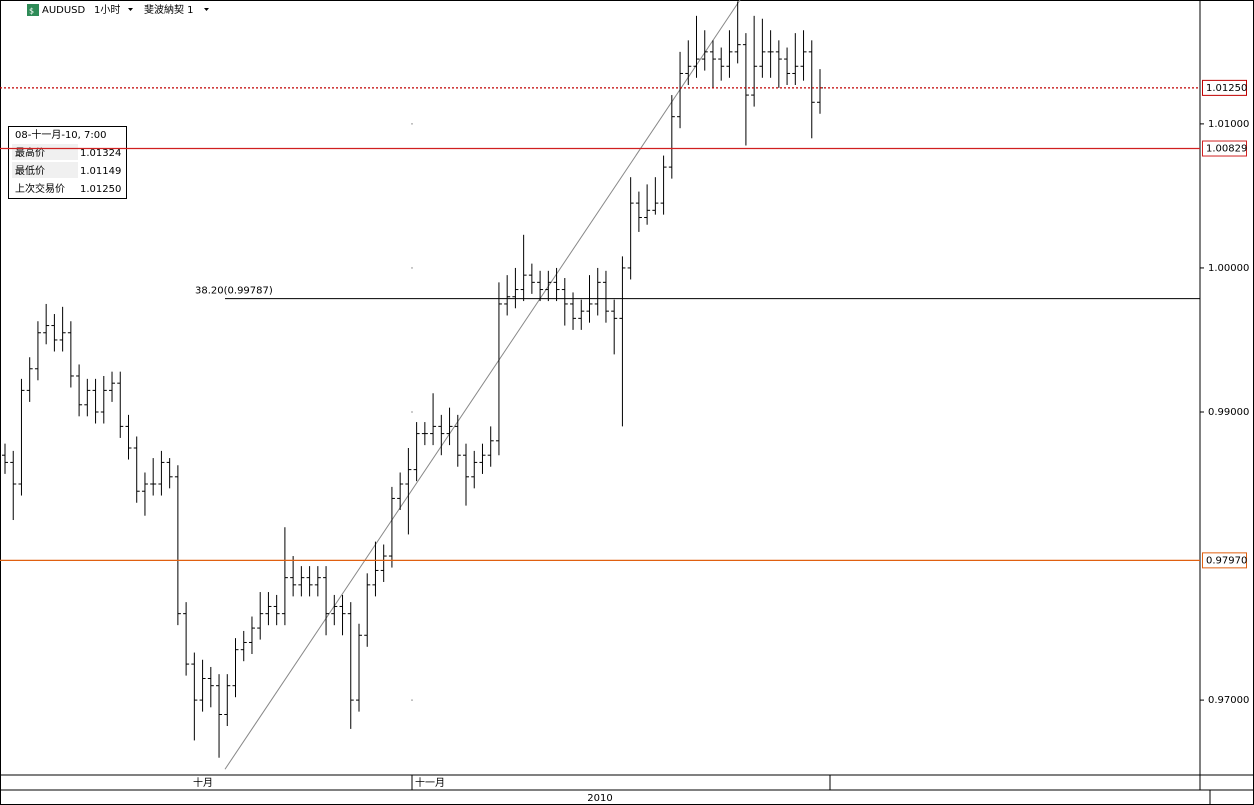 This screenshot has height=805, width=1254. Describe the element at coordinates (1228, 124) in the screenshot. I see `y-tick-label: 1.01000` at that location.